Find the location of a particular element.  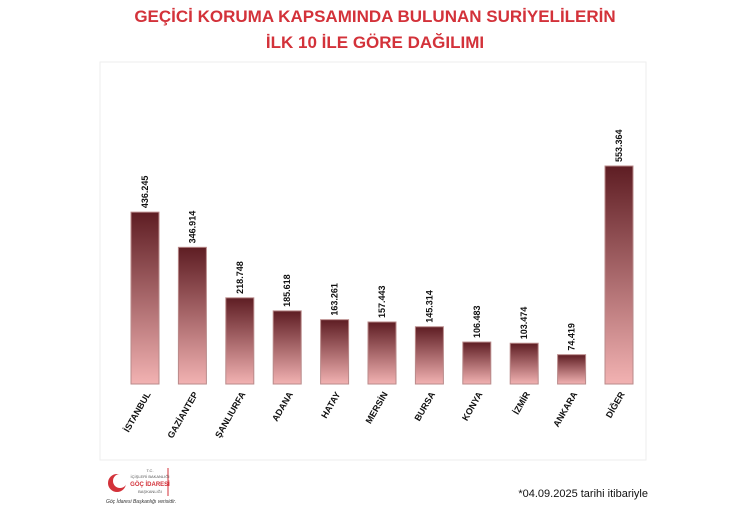

source-note: Göç İdaresi Başkanlığı verisidir. is located at coordinates (141, 501).